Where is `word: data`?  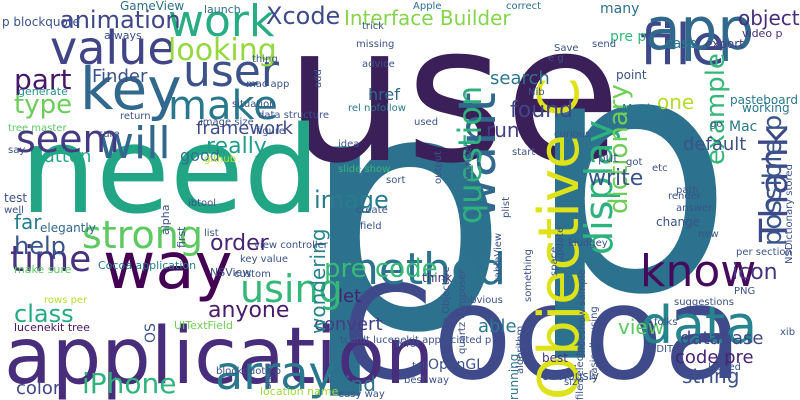
word: data is located at coordinates (699, 326).